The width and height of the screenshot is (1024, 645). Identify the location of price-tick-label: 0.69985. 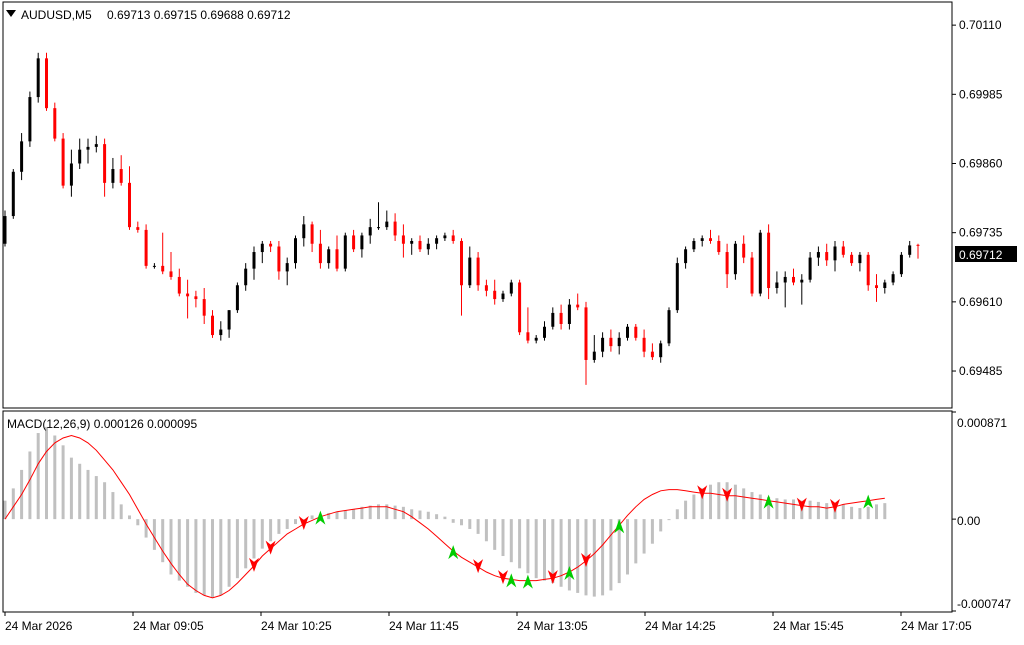
(981, 94).